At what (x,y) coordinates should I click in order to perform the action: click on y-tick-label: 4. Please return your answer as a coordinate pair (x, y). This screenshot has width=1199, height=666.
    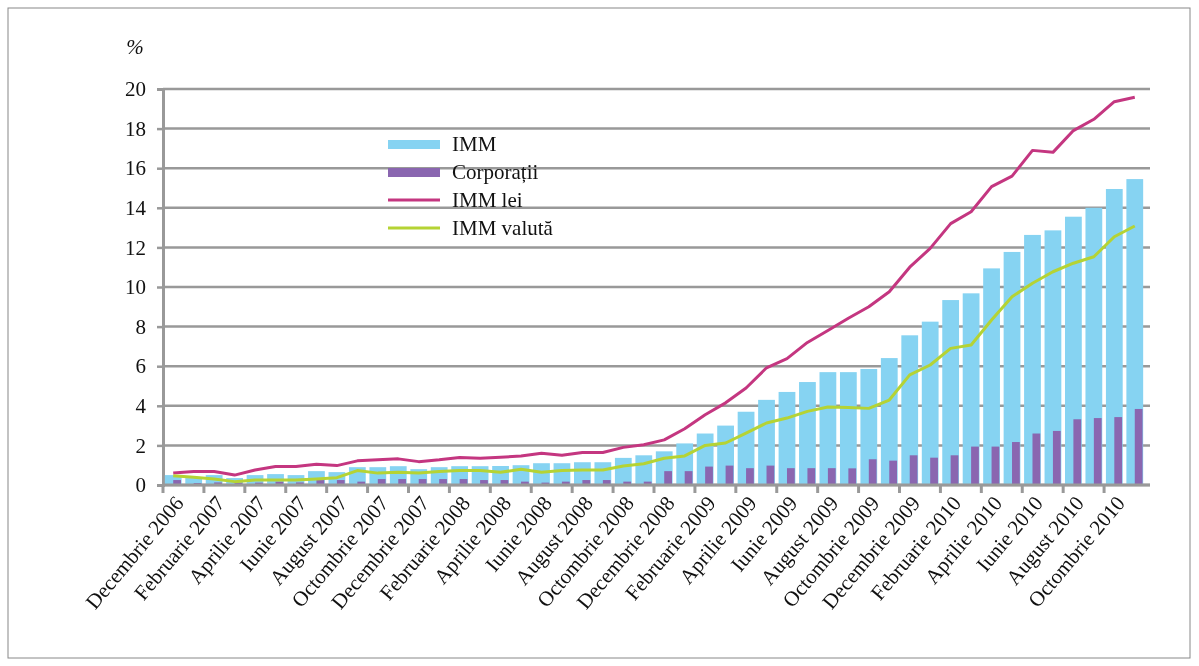
    Looking at the image, I should click on (141, 406).